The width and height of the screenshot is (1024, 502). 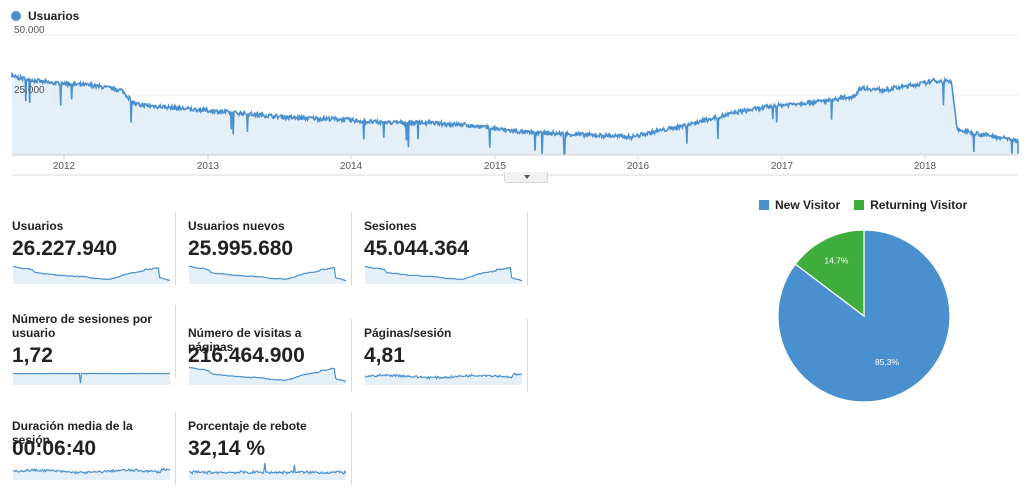 What do you see at coordinates (836, 261) in the screenshot?
I see `pie-slice-label: 14,7%` at bounding box center [836, 261].